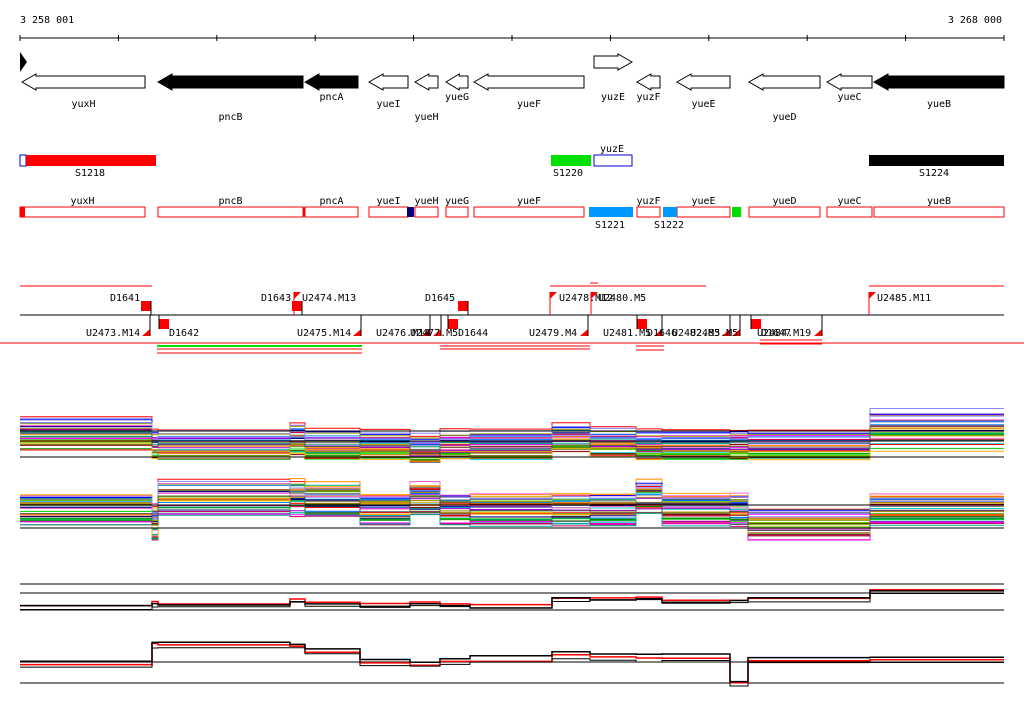 The image size is (1024, 714). What do you see at coordinates (357, 332) in the screenshot?
I see `marker-flag-U2475.M14` at bounding box center [357, 332].